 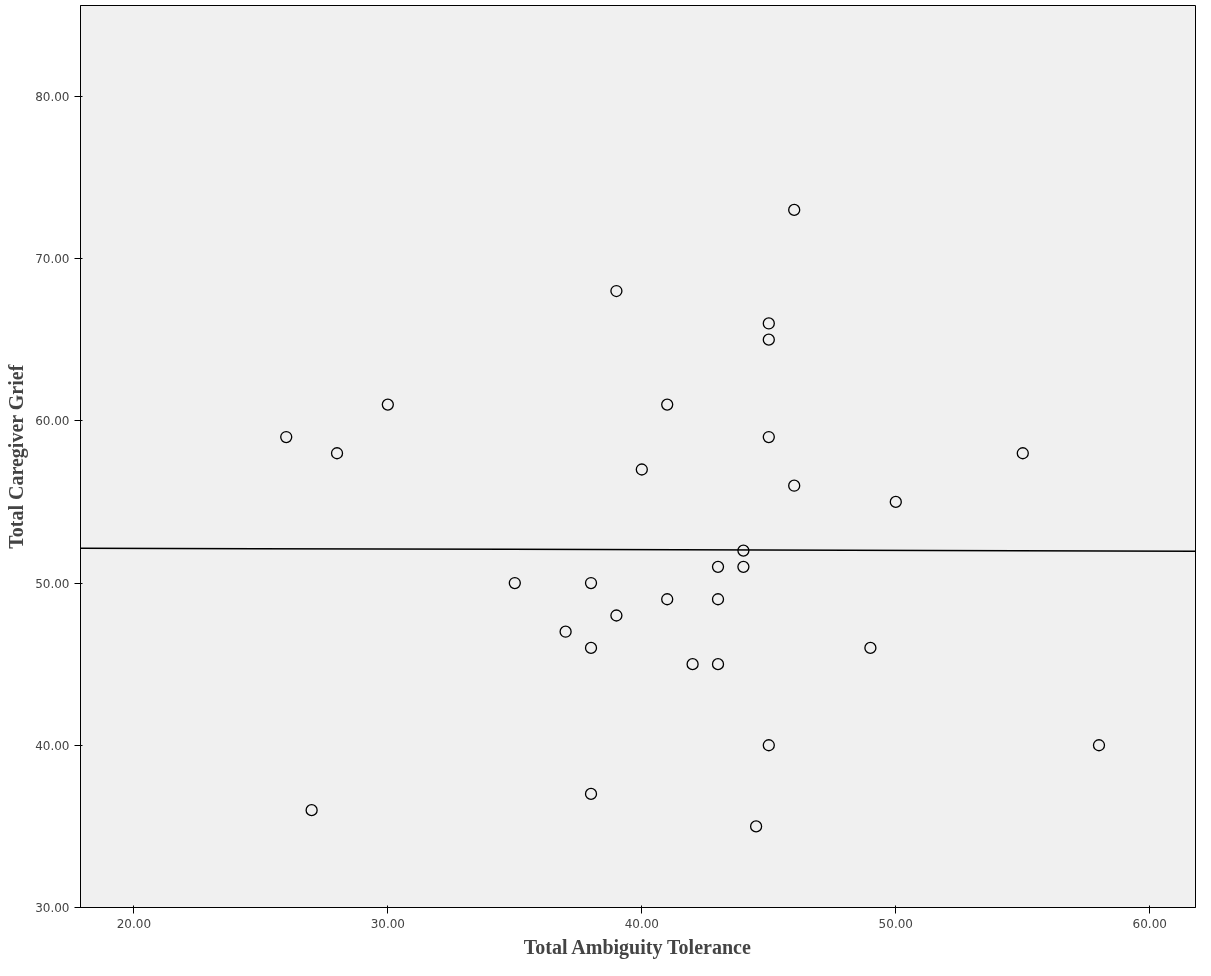 I want to click on x-axis-title: Total Ambiguity Tolerance, so click(x=637, y=947).